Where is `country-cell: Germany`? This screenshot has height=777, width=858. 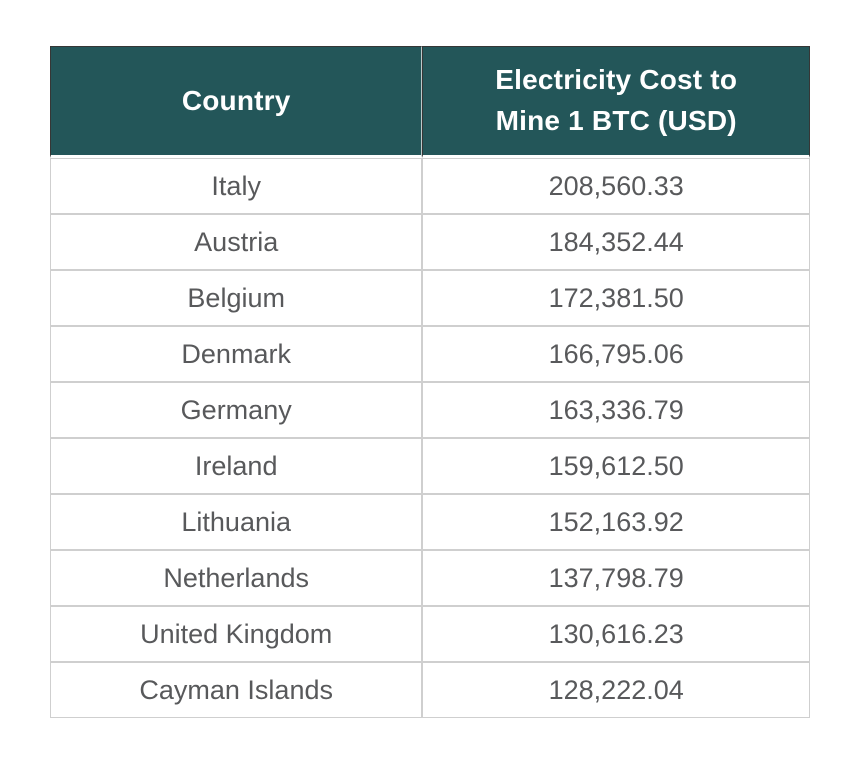 country-cell: Germany is located at coordinates (236, 410).